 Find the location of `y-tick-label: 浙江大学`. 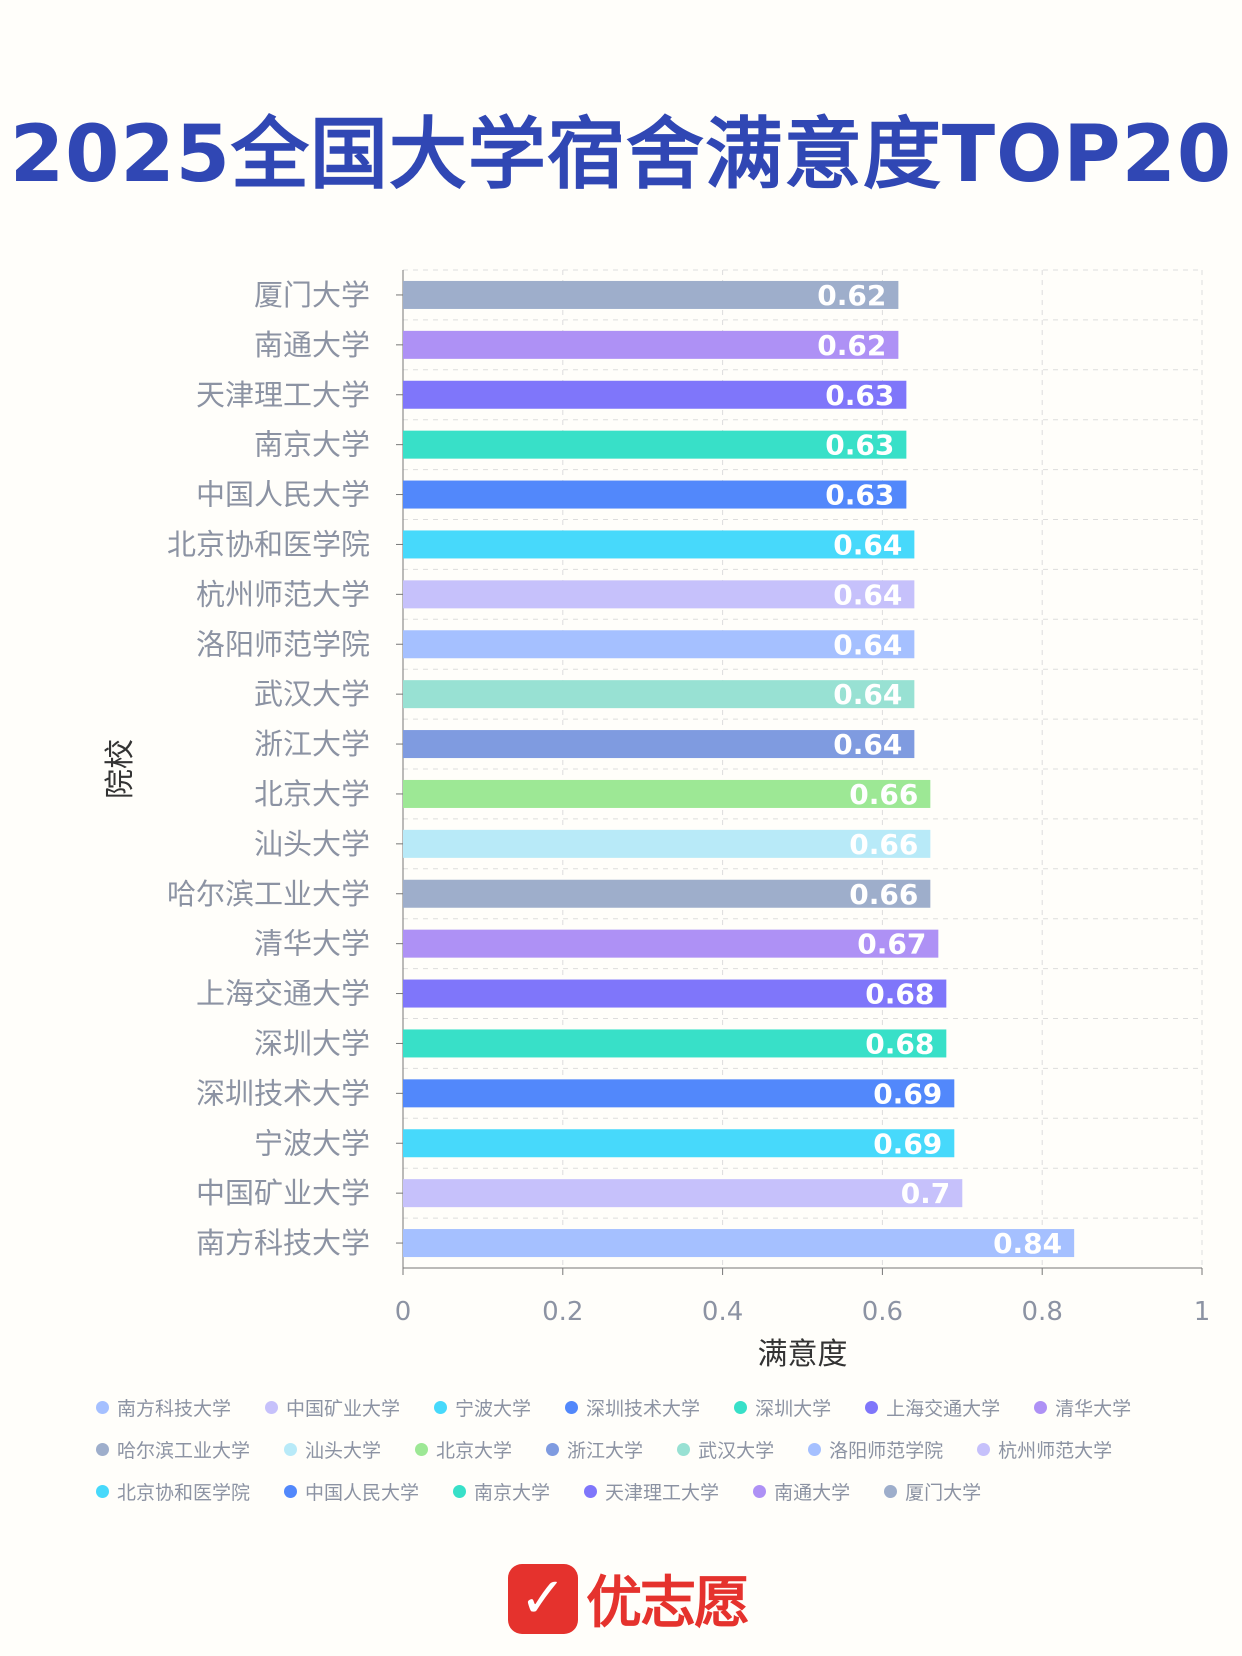

y-tick-label: 浙江大学 is located at coordinates (312, 744).